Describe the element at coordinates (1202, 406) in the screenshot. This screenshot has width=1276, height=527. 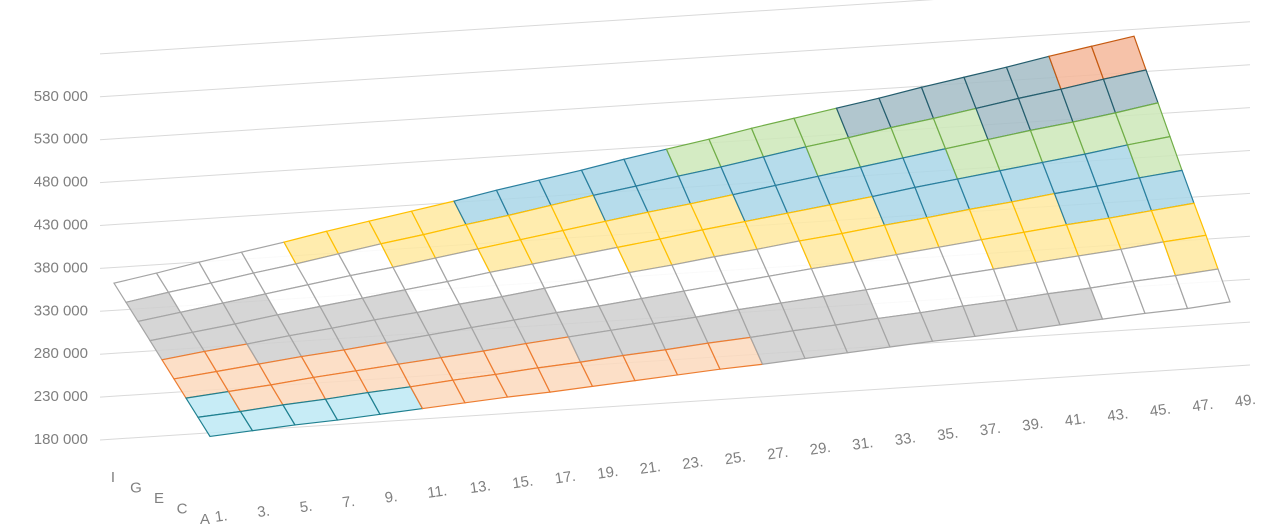
I see `x-tick-label: 47.` at that location.